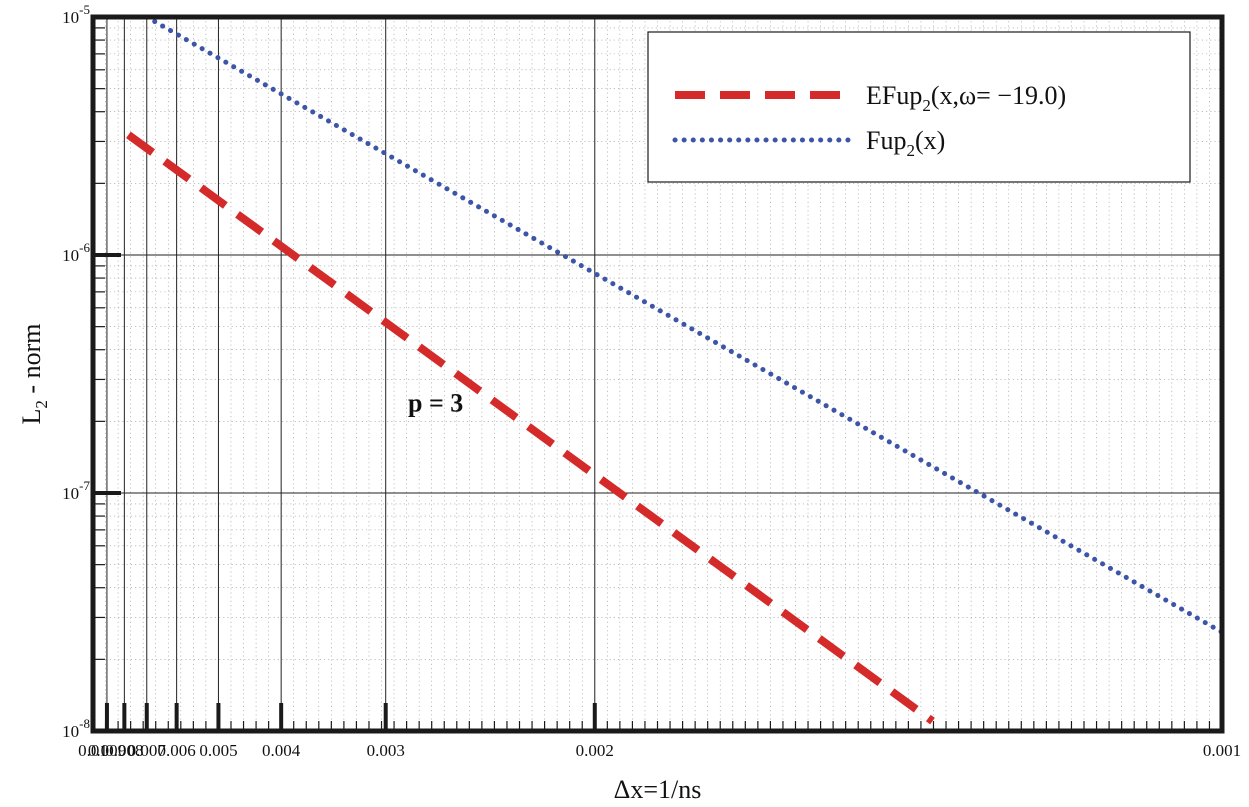 The image size is (1249, 807). What do you see at coordinates (281, 750) in the screenshot?
I see `x-tick-label: 0.004` at bounding box center [281, 750].